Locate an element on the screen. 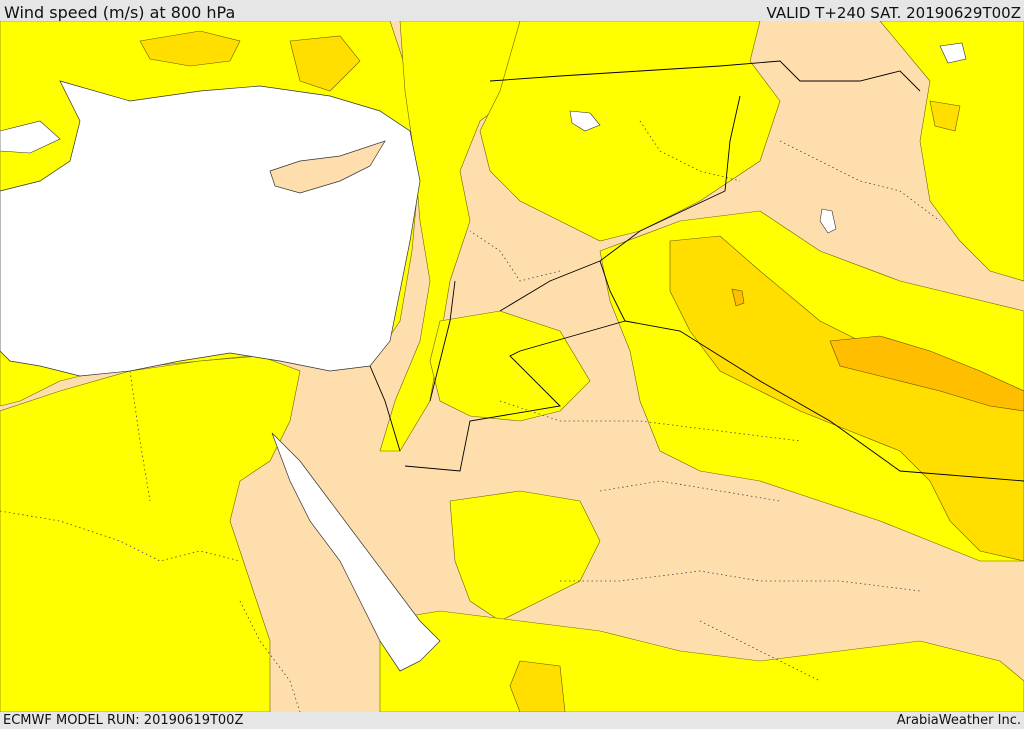  wind-band-orange is located at coordinates (877, 350).